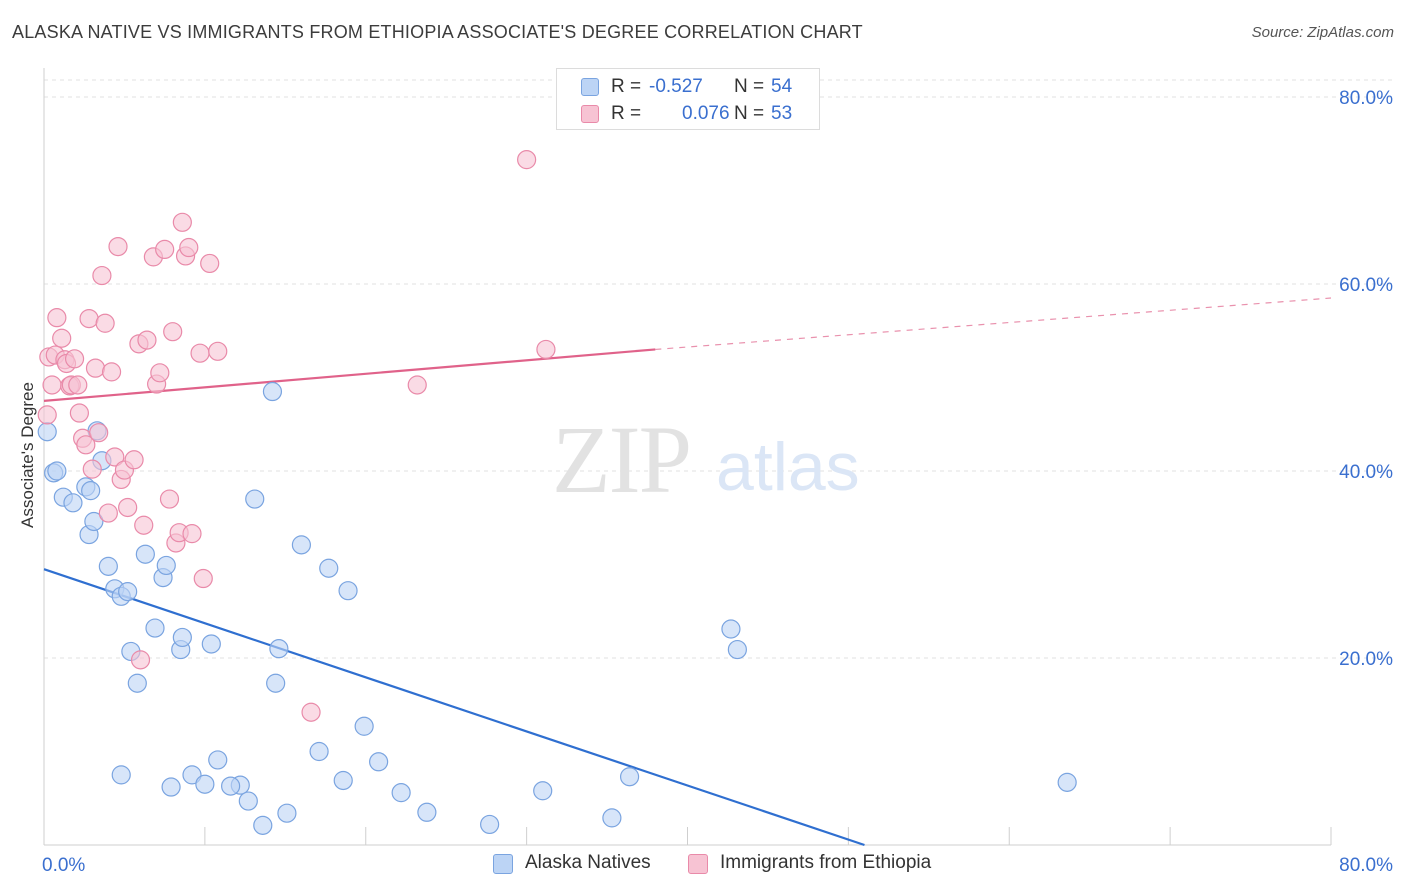 Image resolution: width=1406 pixels, height=892 pixels. I want to click on legend-label: Immigrants from Ethiopia, so click(826, 862).